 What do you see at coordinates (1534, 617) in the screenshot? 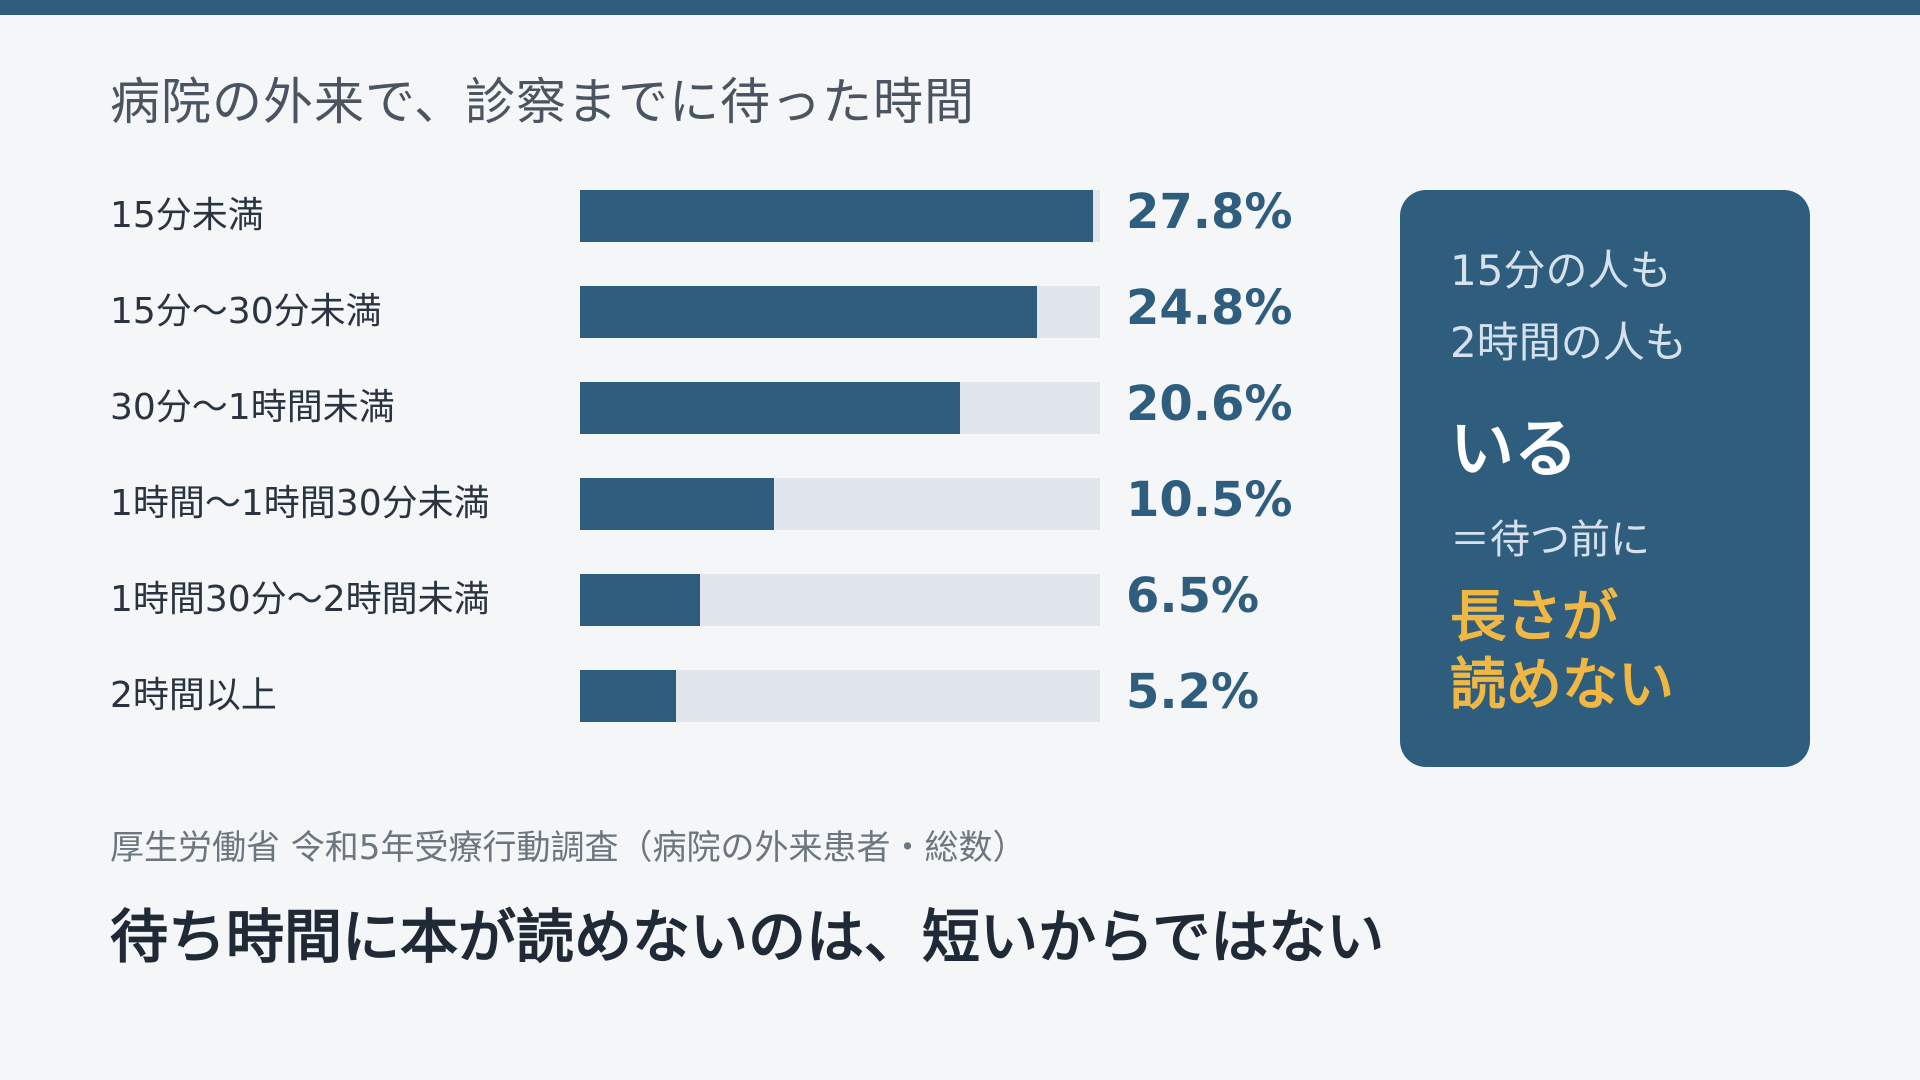
I see `callout-accent-line-1: 長さが` at bounding box center [1534, 617].